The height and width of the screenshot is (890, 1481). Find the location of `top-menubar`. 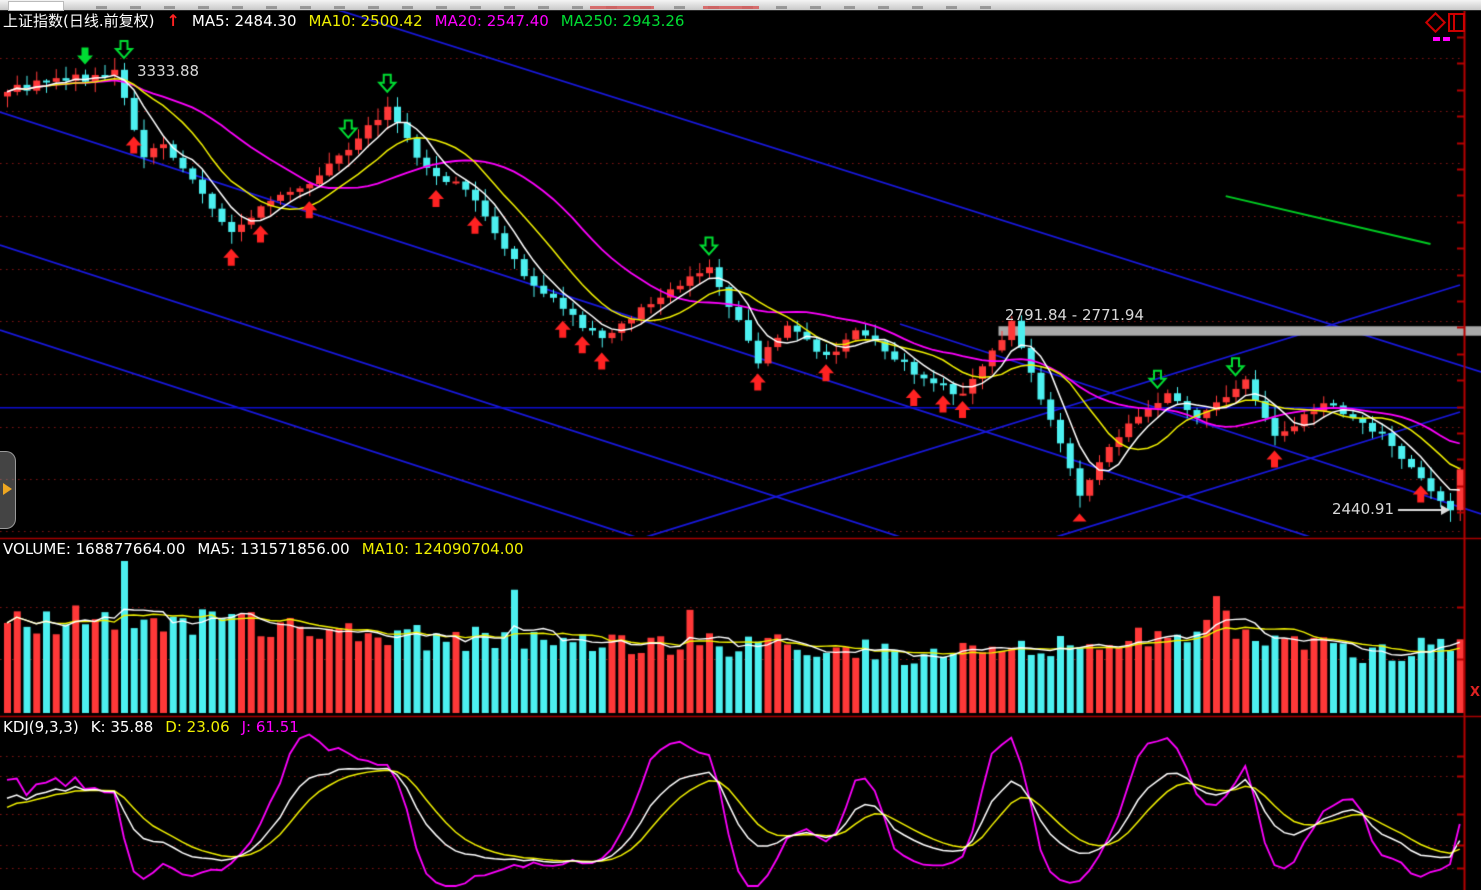

top-menubar is located at coordinates (740, 5).